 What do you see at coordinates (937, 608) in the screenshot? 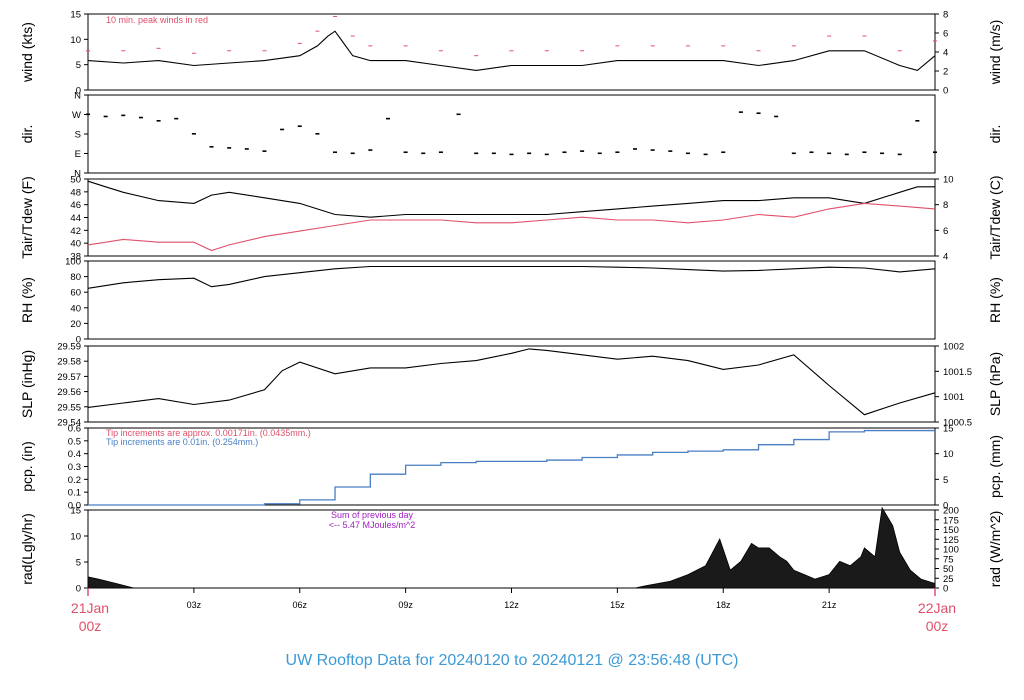
I see `x-end-day-label: 22Jan` at bounding box center [937, 608].